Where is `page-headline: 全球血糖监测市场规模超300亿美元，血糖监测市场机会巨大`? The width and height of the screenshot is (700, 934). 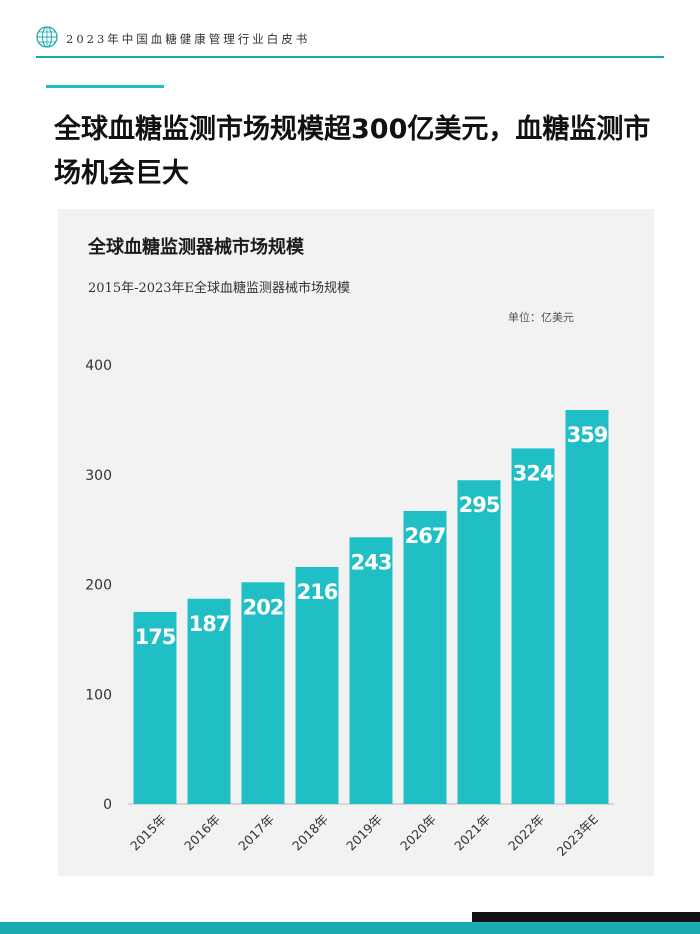
page-headline: 全球血糖监测市场规模超300亿美元，血糖监测市场机会巨大 is located at coordinates (352, 151).